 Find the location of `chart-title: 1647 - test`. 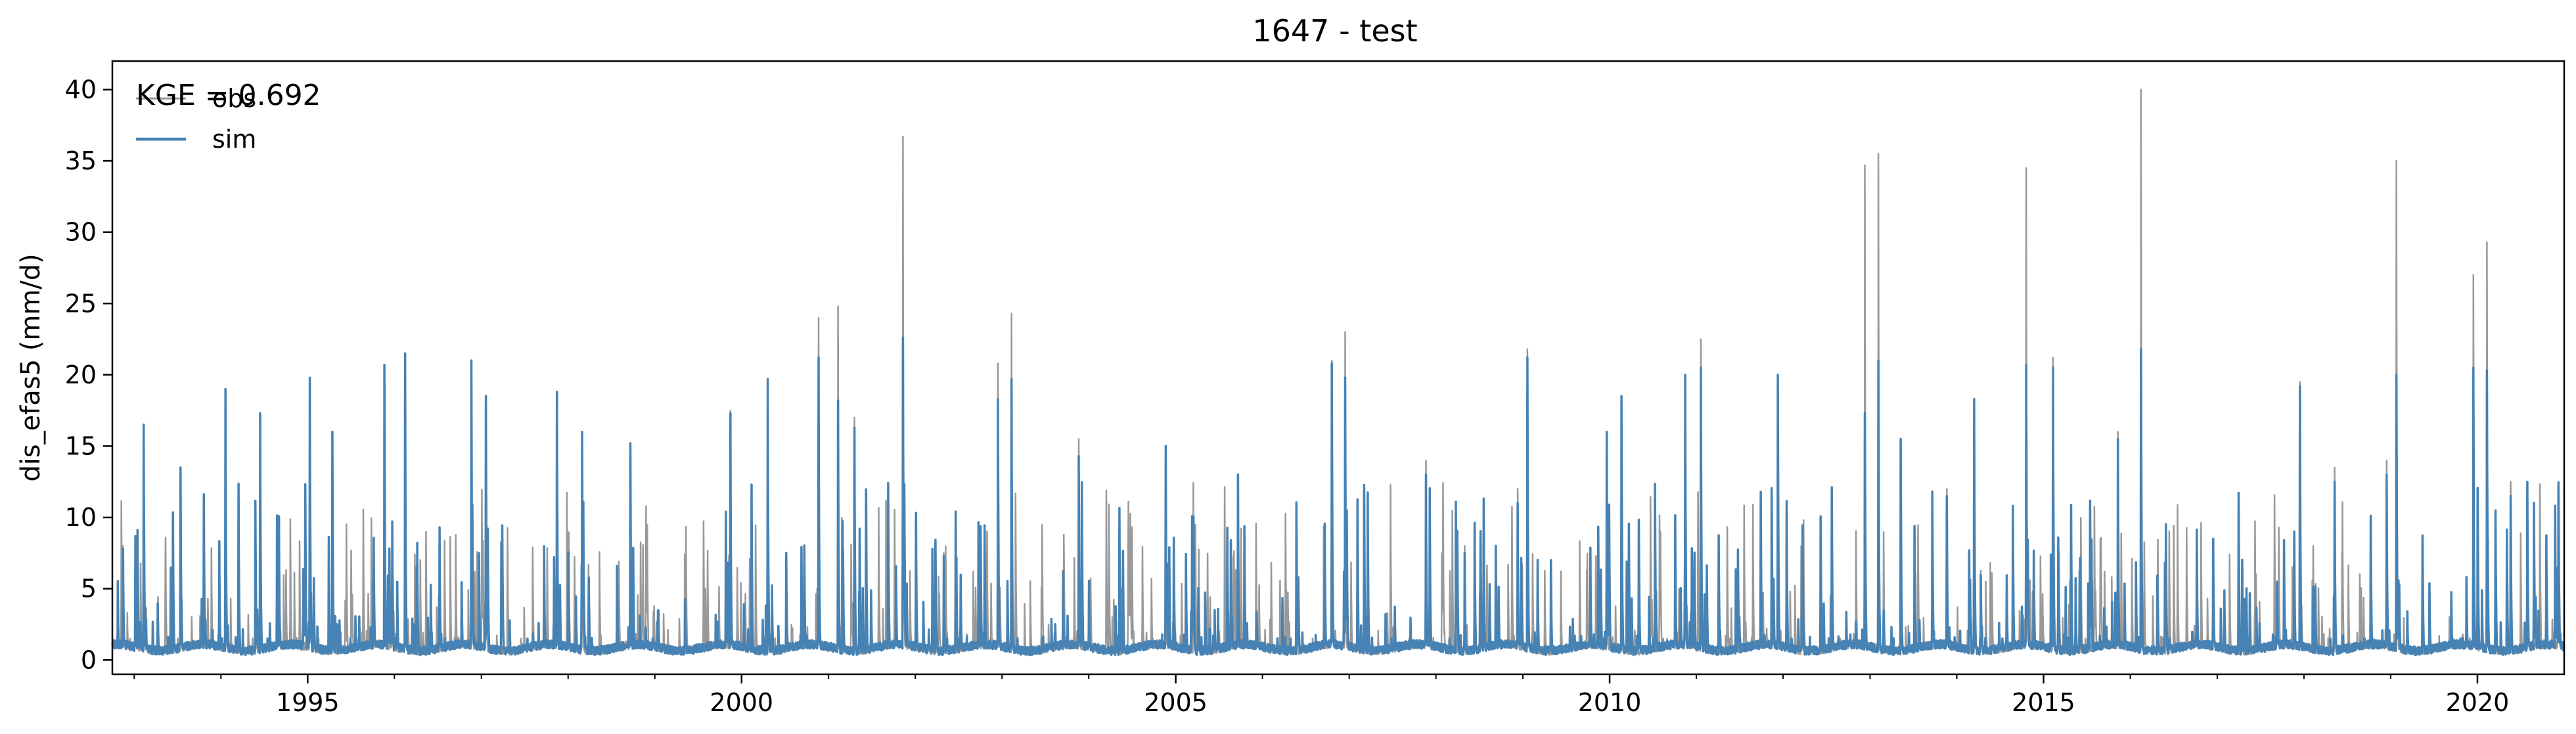

chart-title: 1647 - test is located at coordinates (1334, 31).